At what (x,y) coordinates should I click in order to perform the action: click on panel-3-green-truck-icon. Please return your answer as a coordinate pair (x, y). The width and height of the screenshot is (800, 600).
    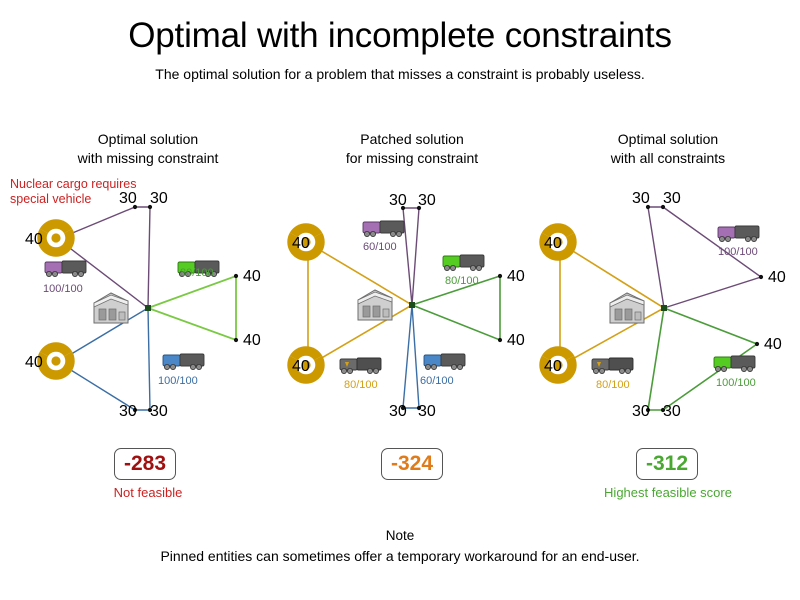
    Looking at the image, I should click on (734, 363).